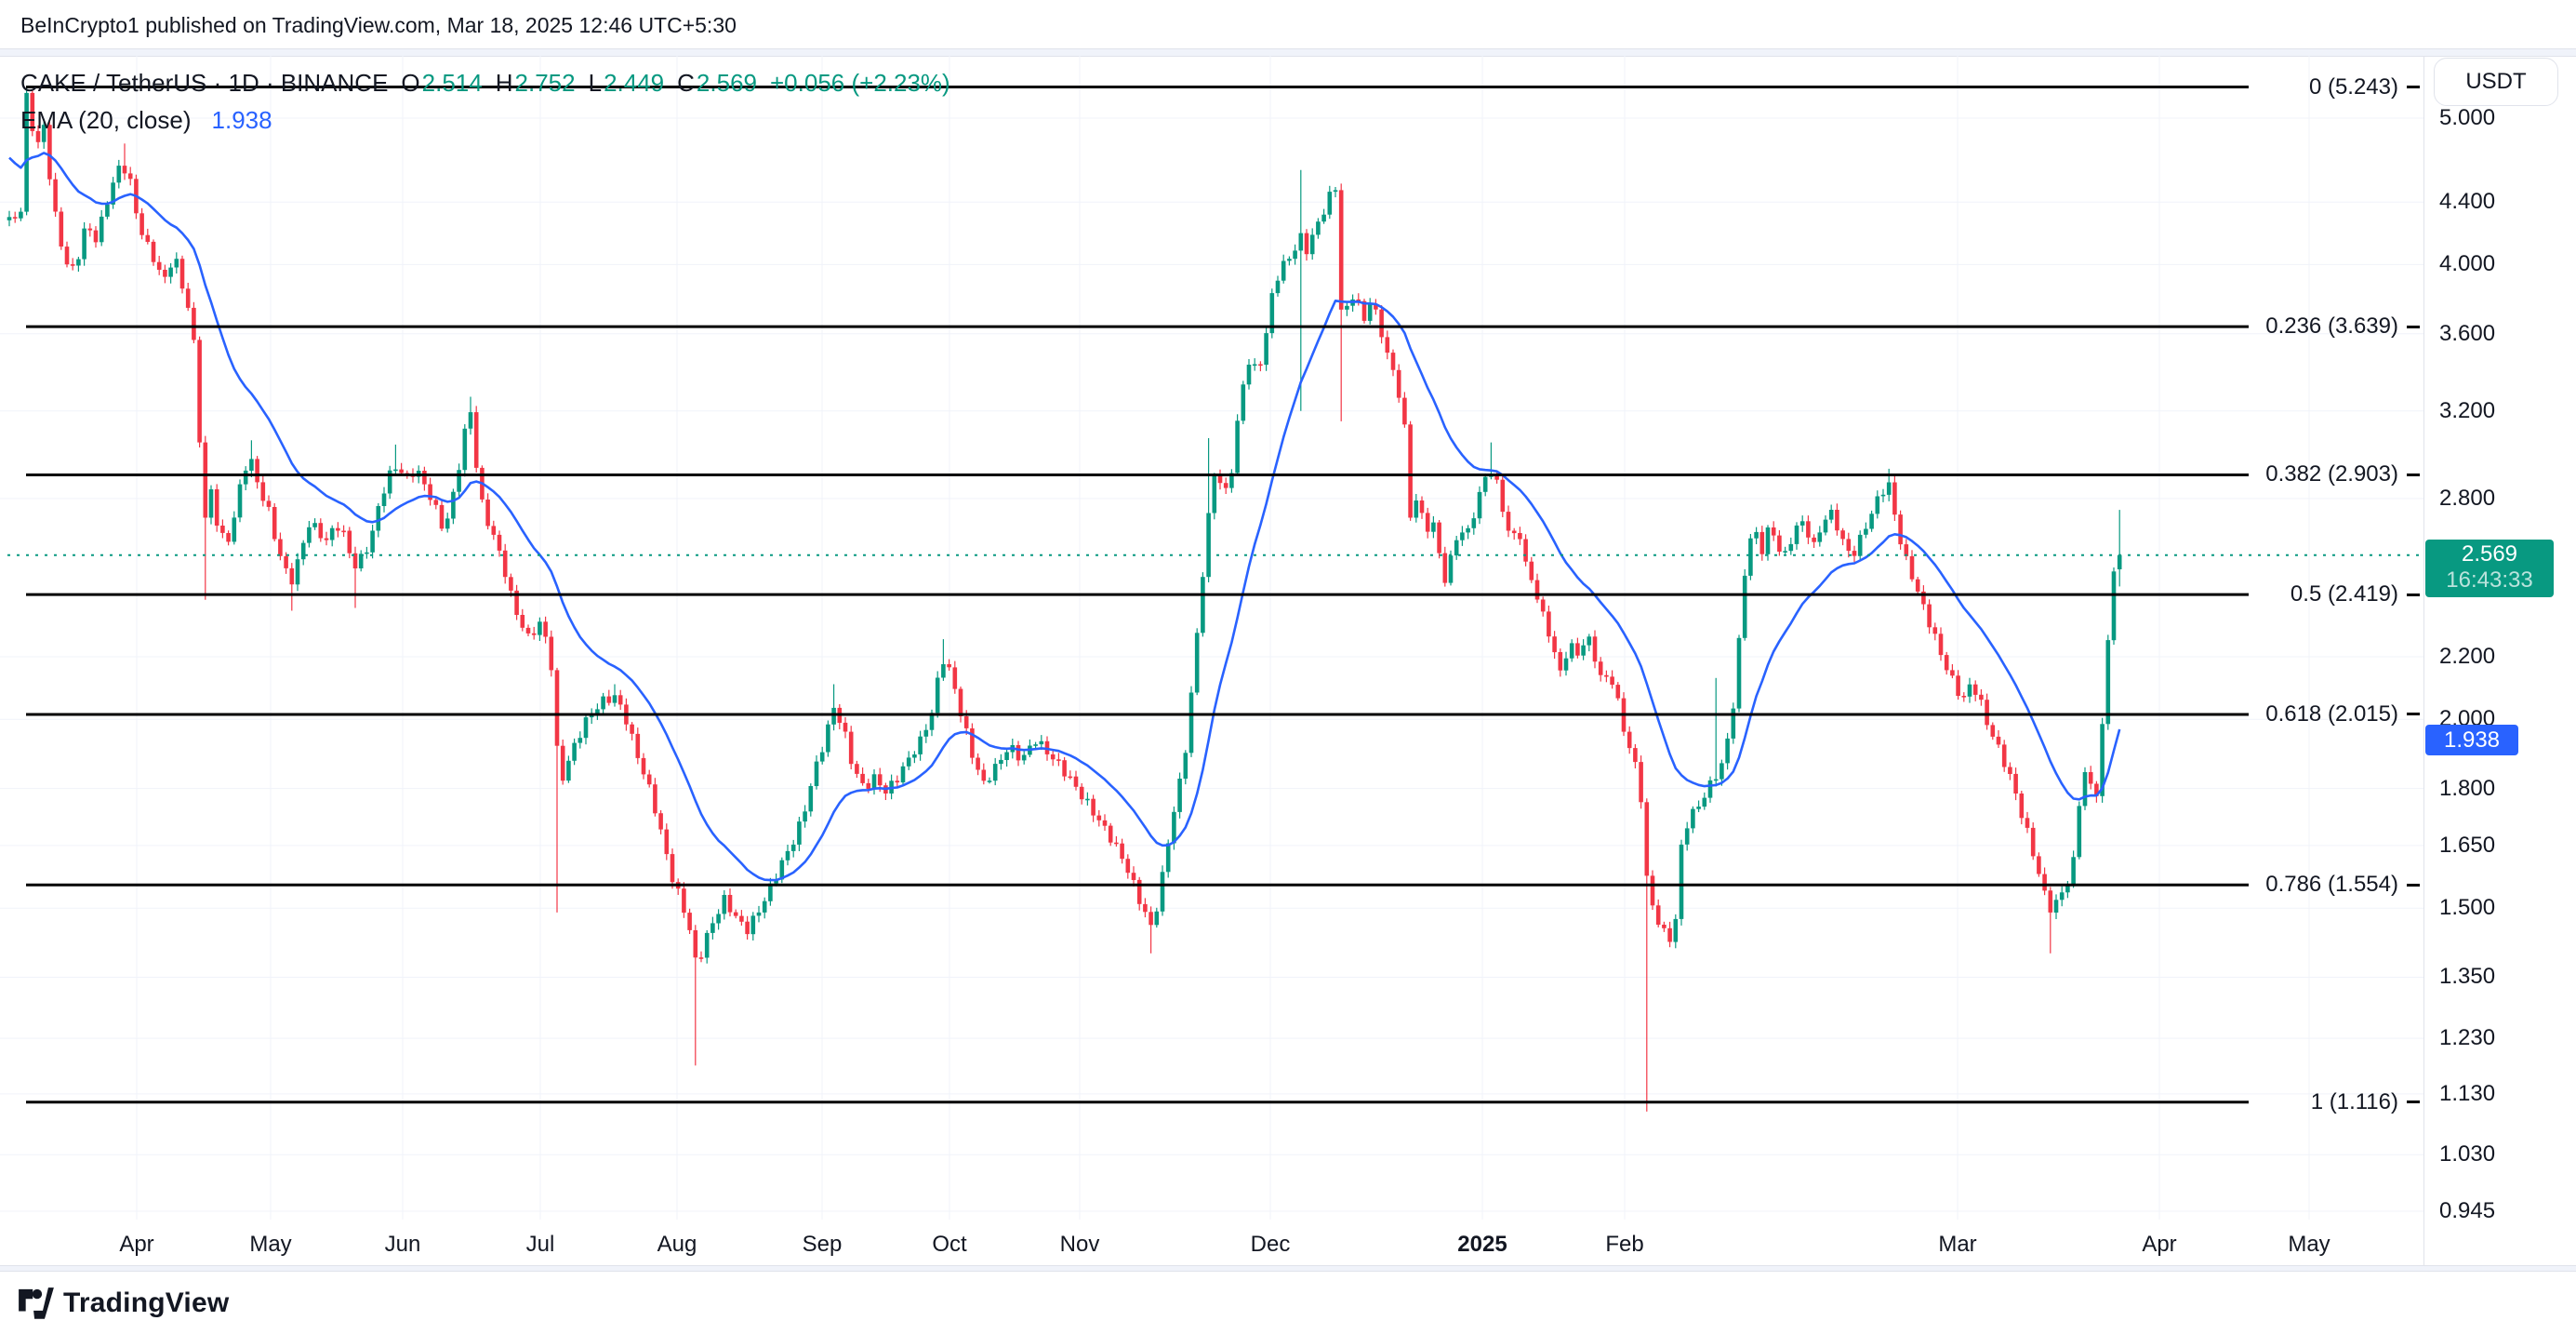  I want to click on currency-unit-button: USDT, so click(2496, 82).